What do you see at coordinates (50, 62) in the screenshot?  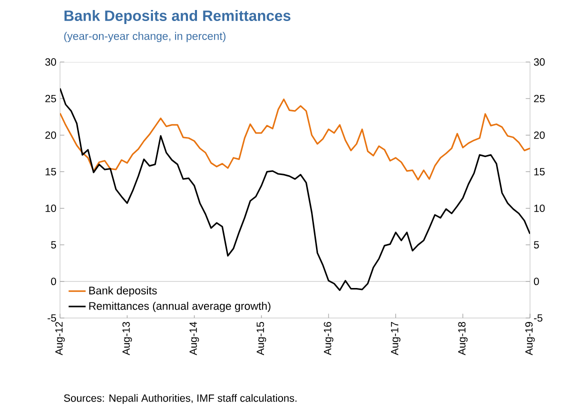 I see `y2-tick-label: 30` at bounding box center [50, 62].